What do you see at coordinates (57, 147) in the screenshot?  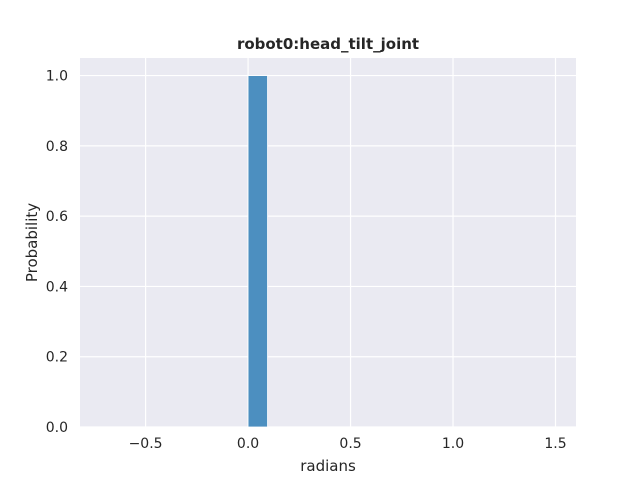 I see `y-tick-label: 0.8` at bounding box center [57, 147].